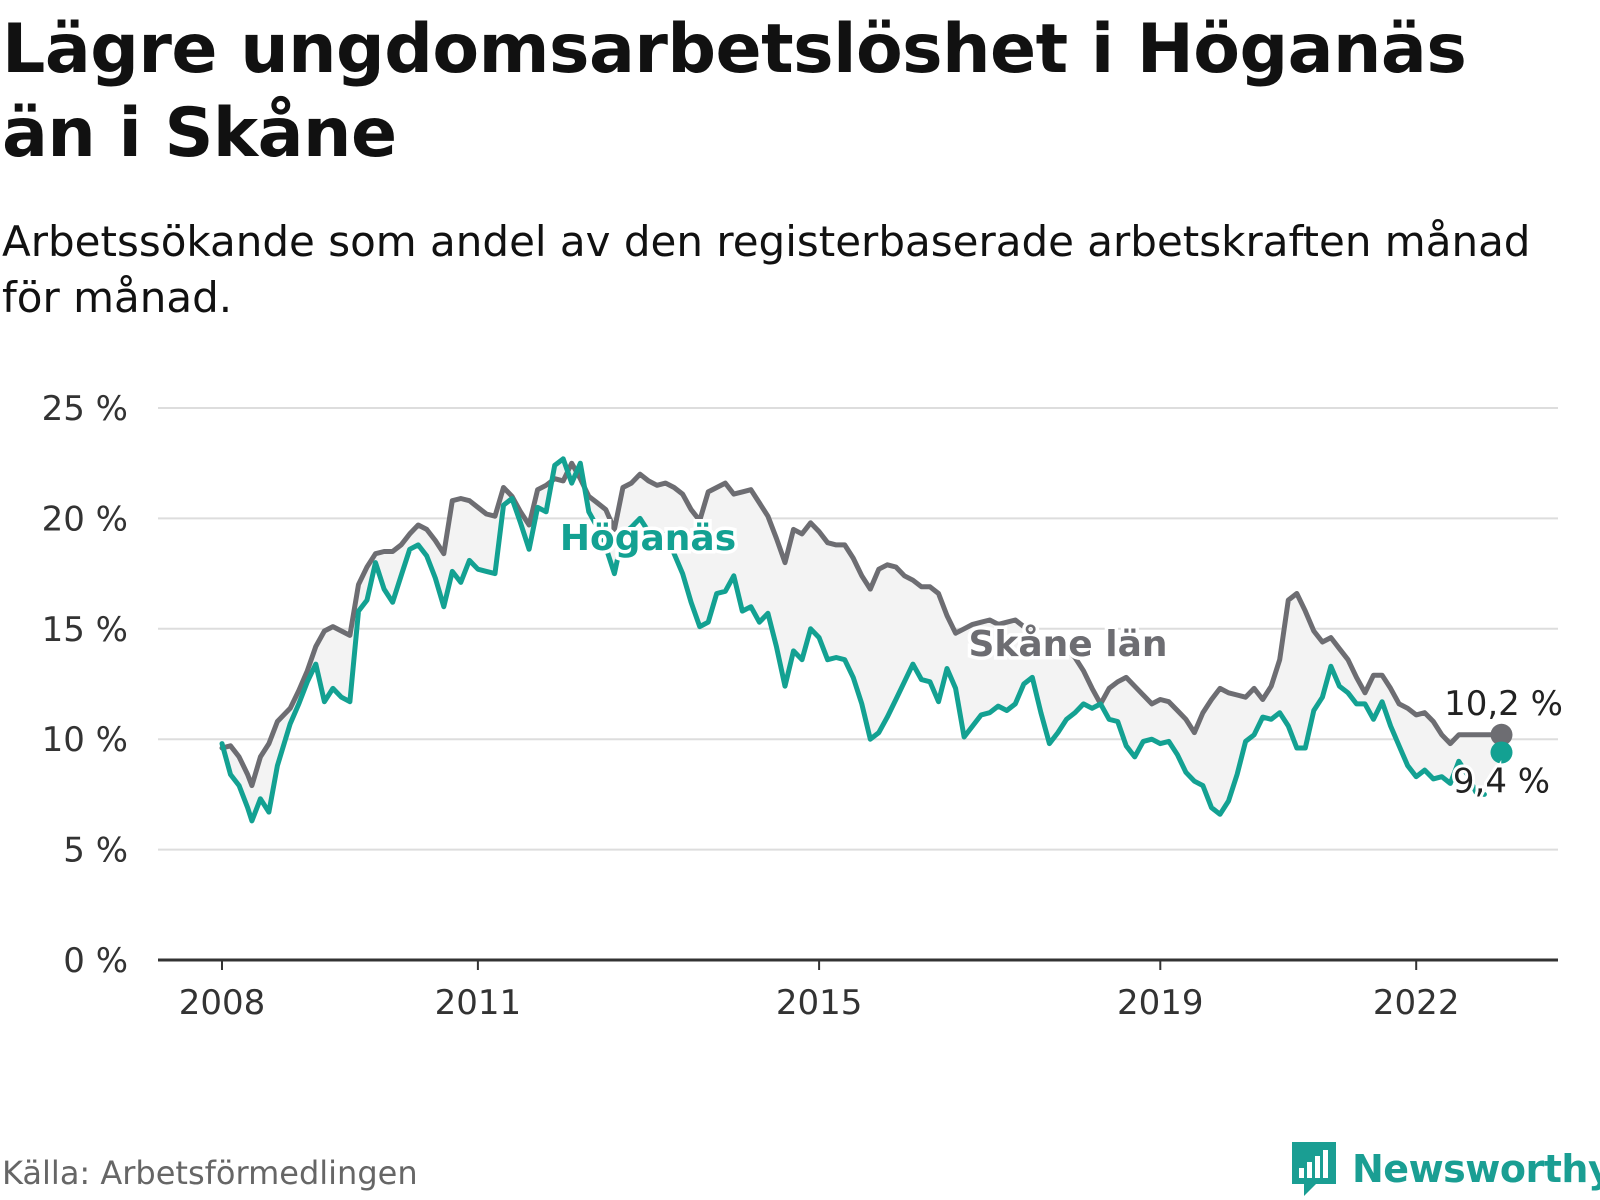 This screenshot has height=1200, width=1600. I want to click on y-tick-label: 0 %, so click(95, 961).